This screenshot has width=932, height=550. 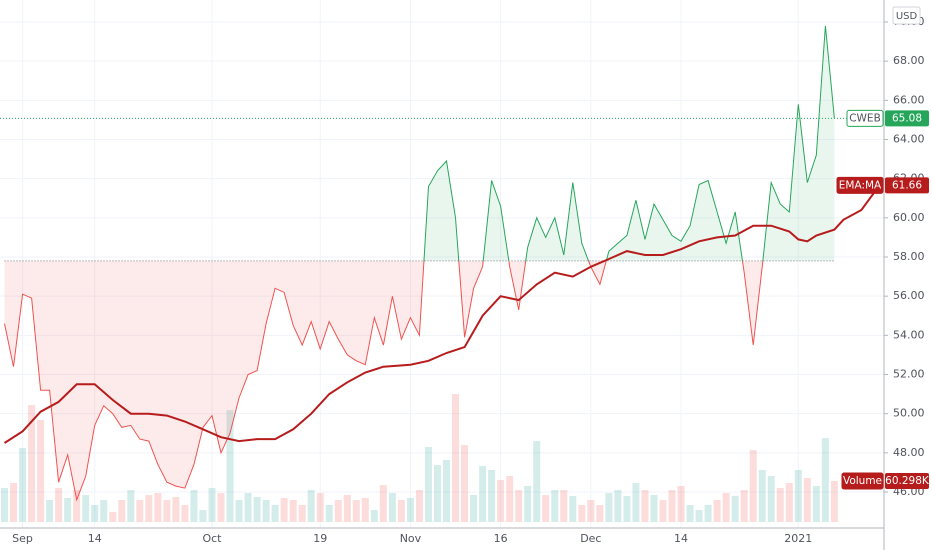 I want to click on series-name: Volume, so click(x=862, y=481).